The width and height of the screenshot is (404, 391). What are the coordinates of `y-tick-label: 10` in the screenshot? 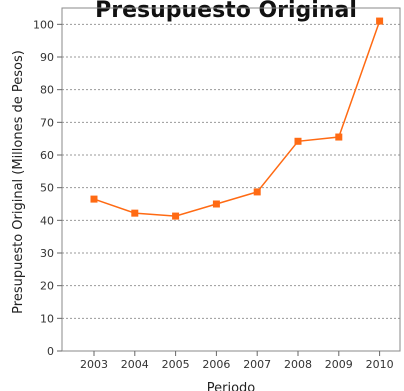 It's located at (47, 318).